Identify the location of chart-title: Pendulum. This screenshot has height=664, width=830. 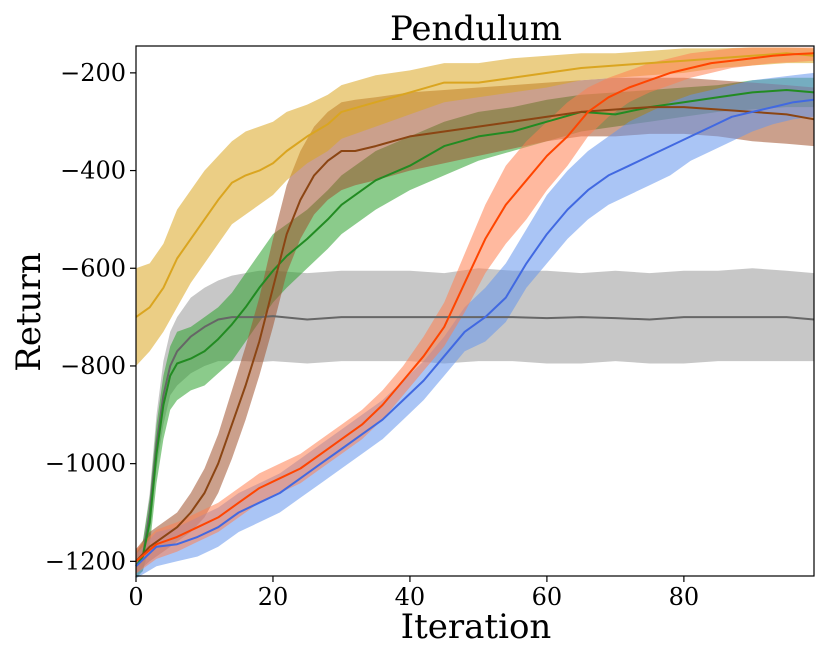
(476, 29).